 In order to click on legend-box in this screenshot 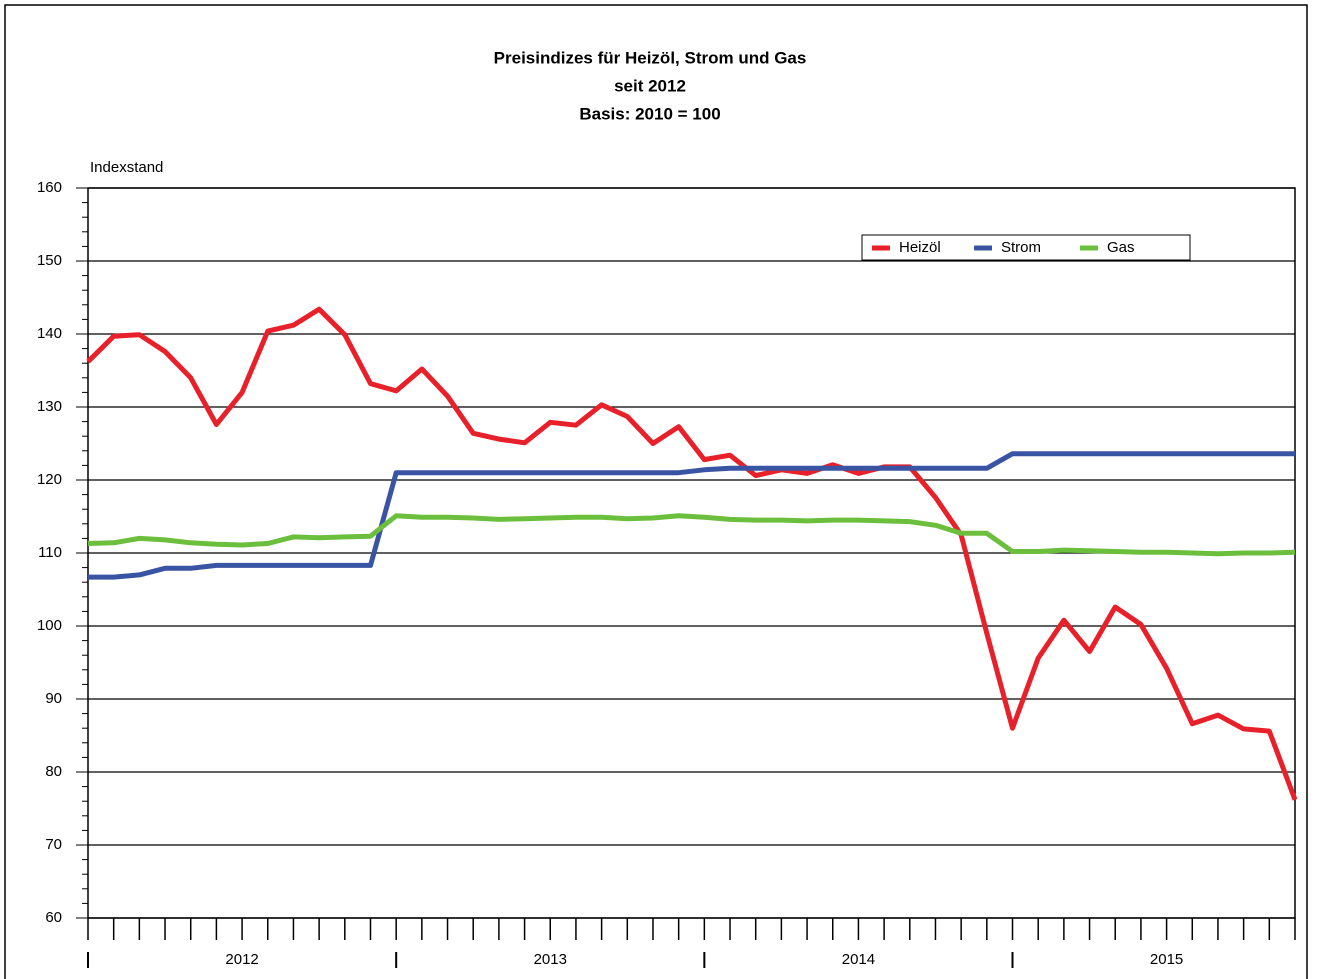, I will do `click(1026, 247)`.